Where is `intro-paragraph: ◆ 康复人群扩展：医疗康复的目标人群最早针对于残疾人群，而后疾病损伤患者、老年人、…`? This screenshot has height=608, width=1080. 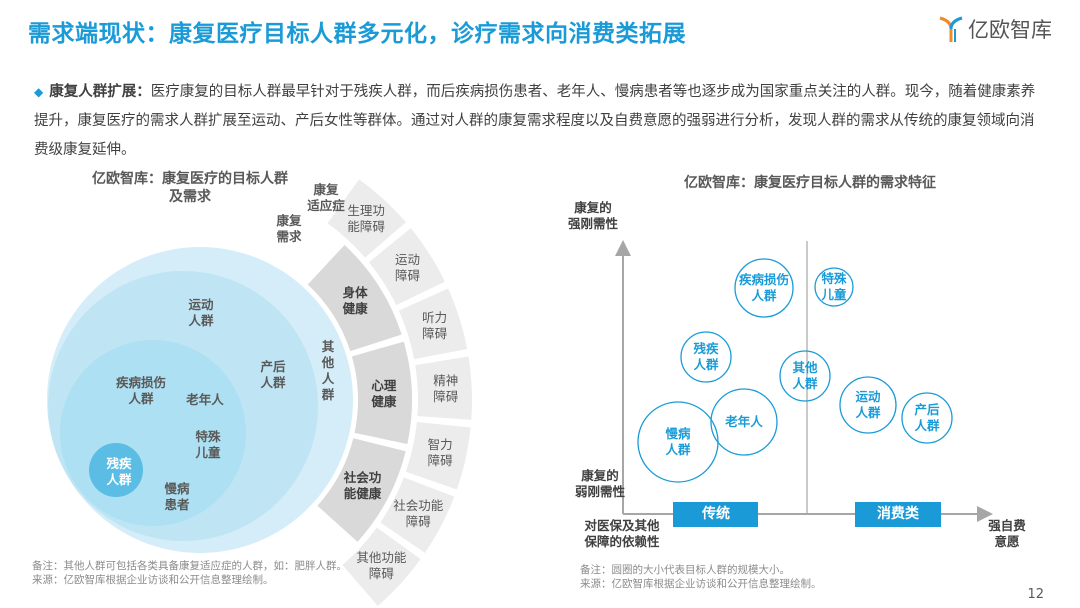 intro-paragraph: ◆ 康复人群扩展：医疗康复的目标人群最早针对于残疾人群，而后疾病损伤患者、老年人、… is located at coordinates (539, 121).